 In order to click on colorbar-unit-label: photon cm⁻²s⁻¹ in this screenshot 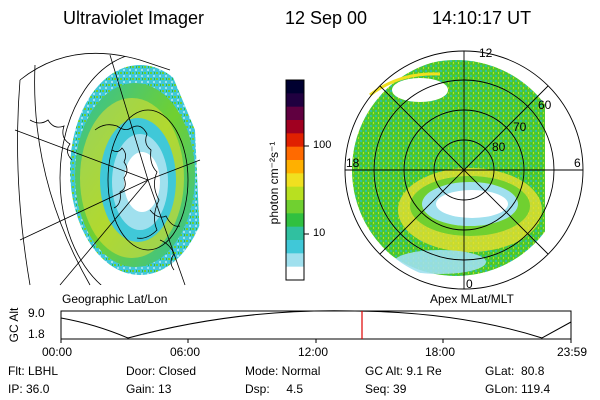, I will do `click(274, 183)`.